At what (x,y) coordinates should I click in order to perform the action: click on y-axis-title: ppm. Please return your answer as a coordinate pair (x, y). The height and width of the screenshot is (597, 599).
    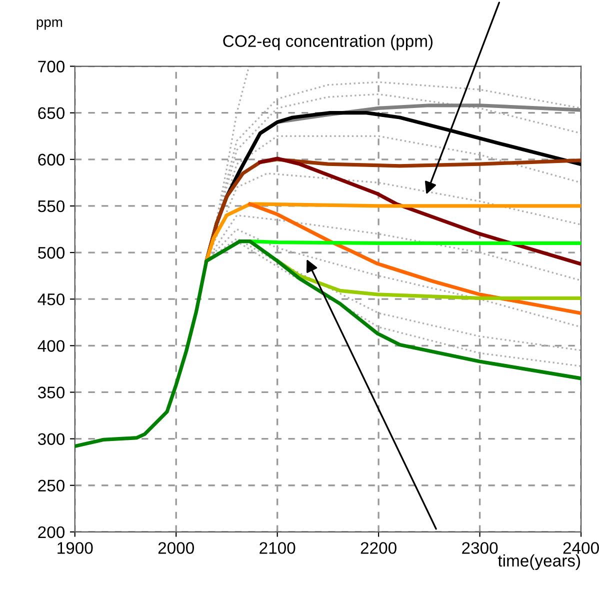
    Looking at the image, I should click on (49, 24).